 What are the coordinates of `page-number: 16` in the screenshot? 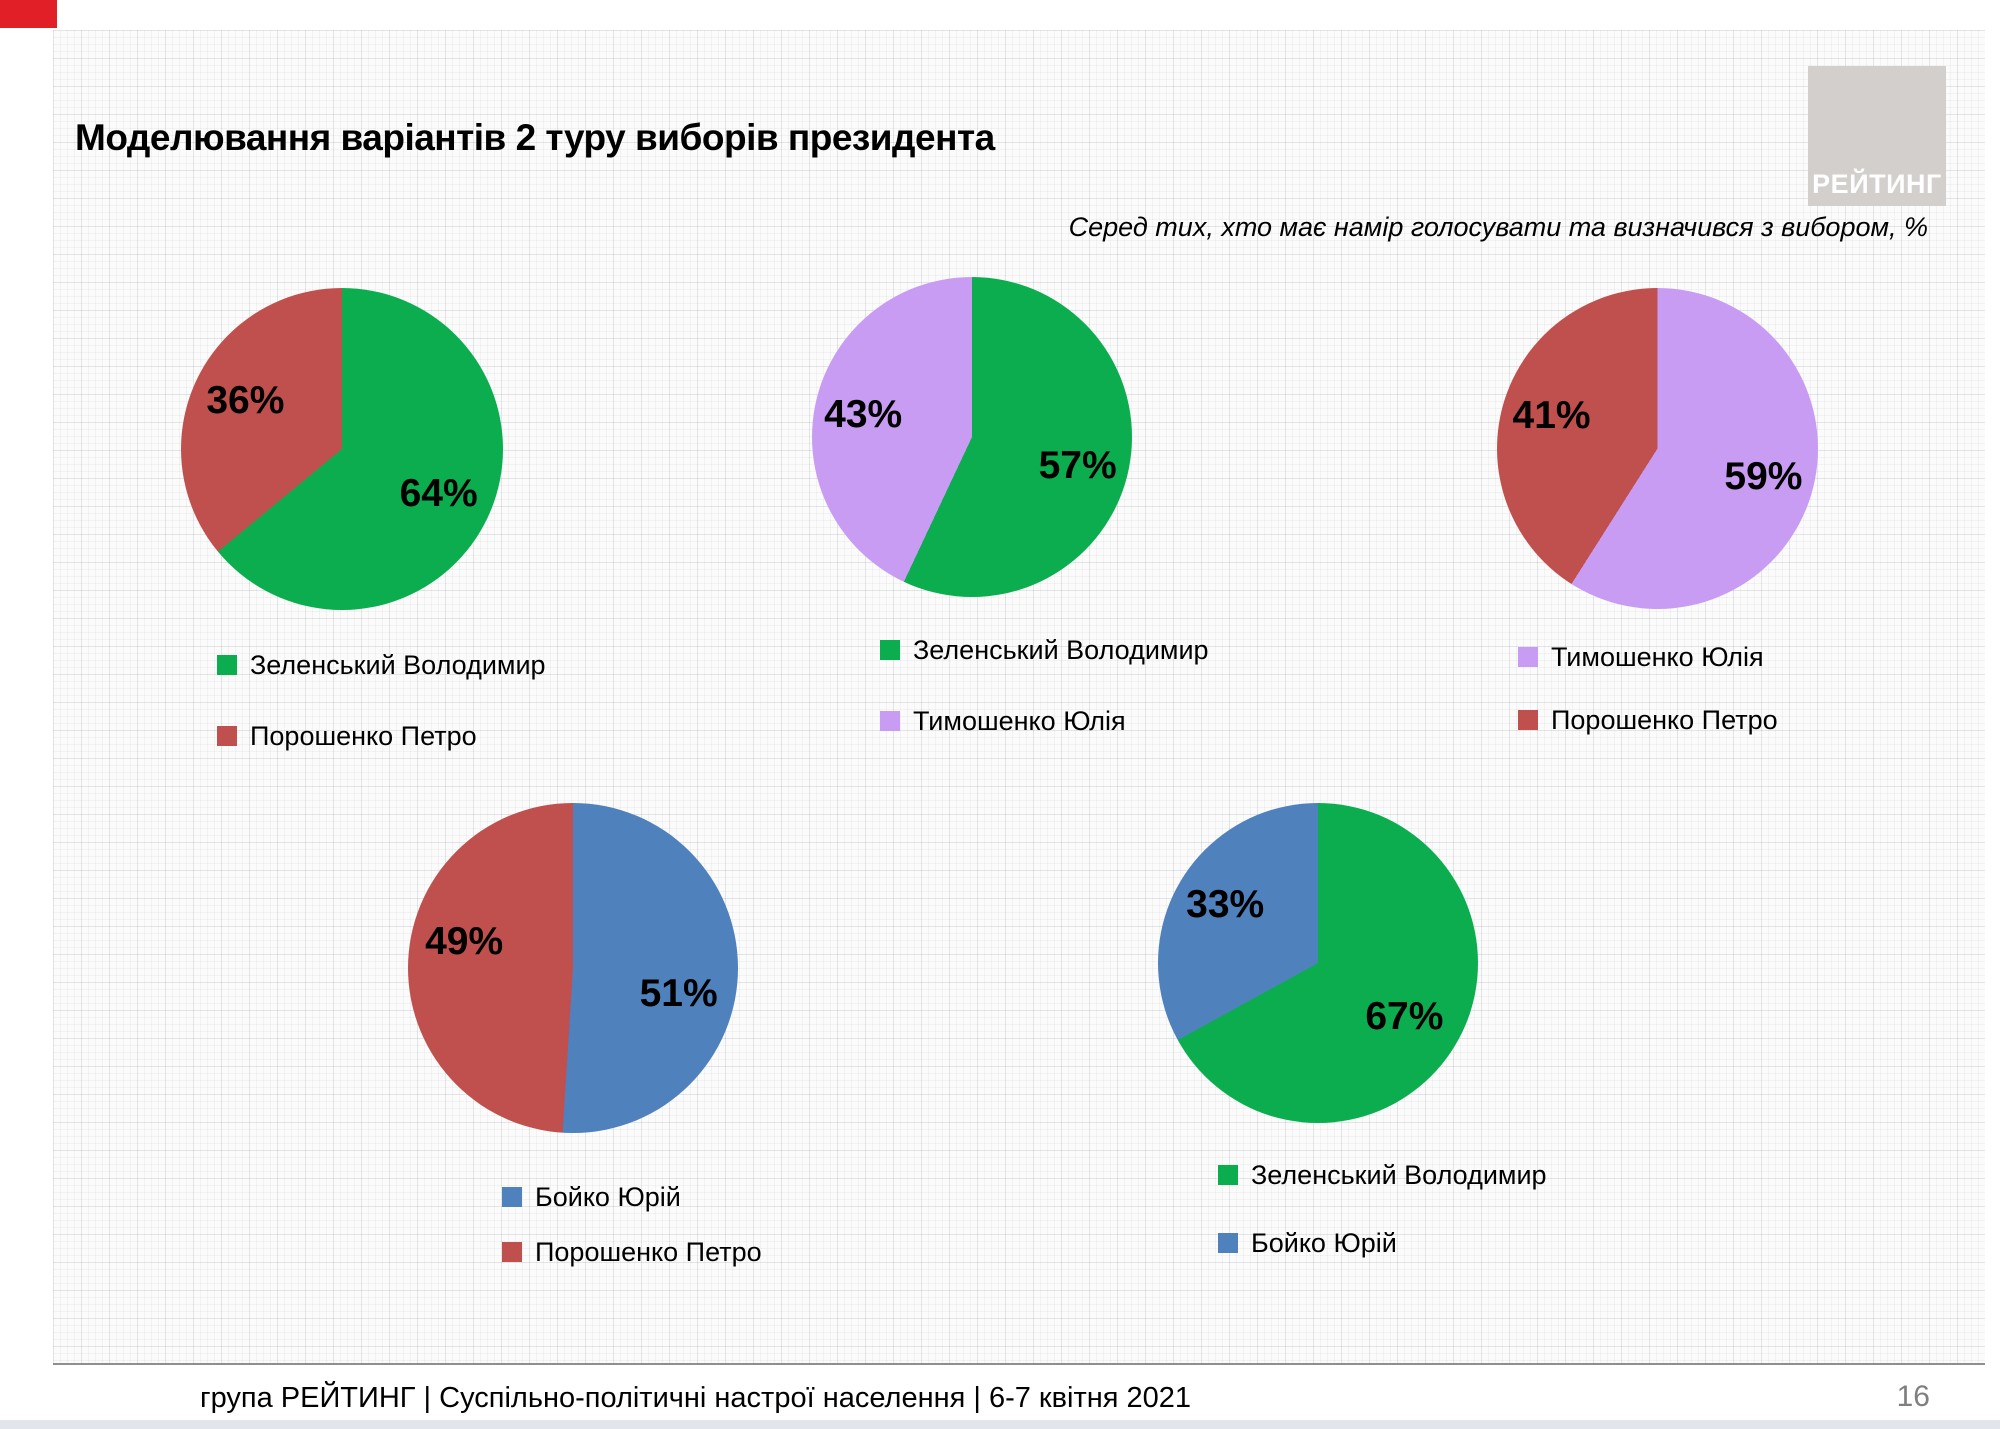 It's located at (1913, 1396).